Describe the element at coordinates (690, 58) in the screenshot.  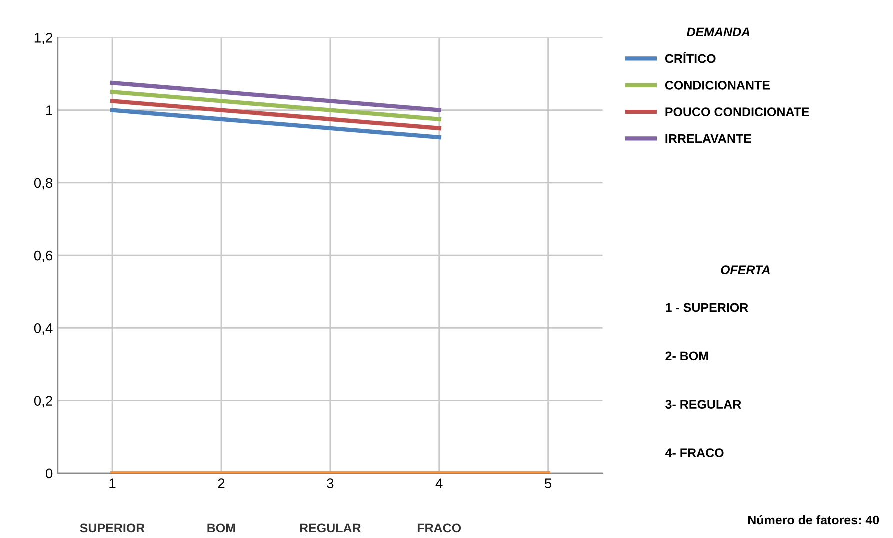
I see `legend-label: CRÍTICO` at that location.